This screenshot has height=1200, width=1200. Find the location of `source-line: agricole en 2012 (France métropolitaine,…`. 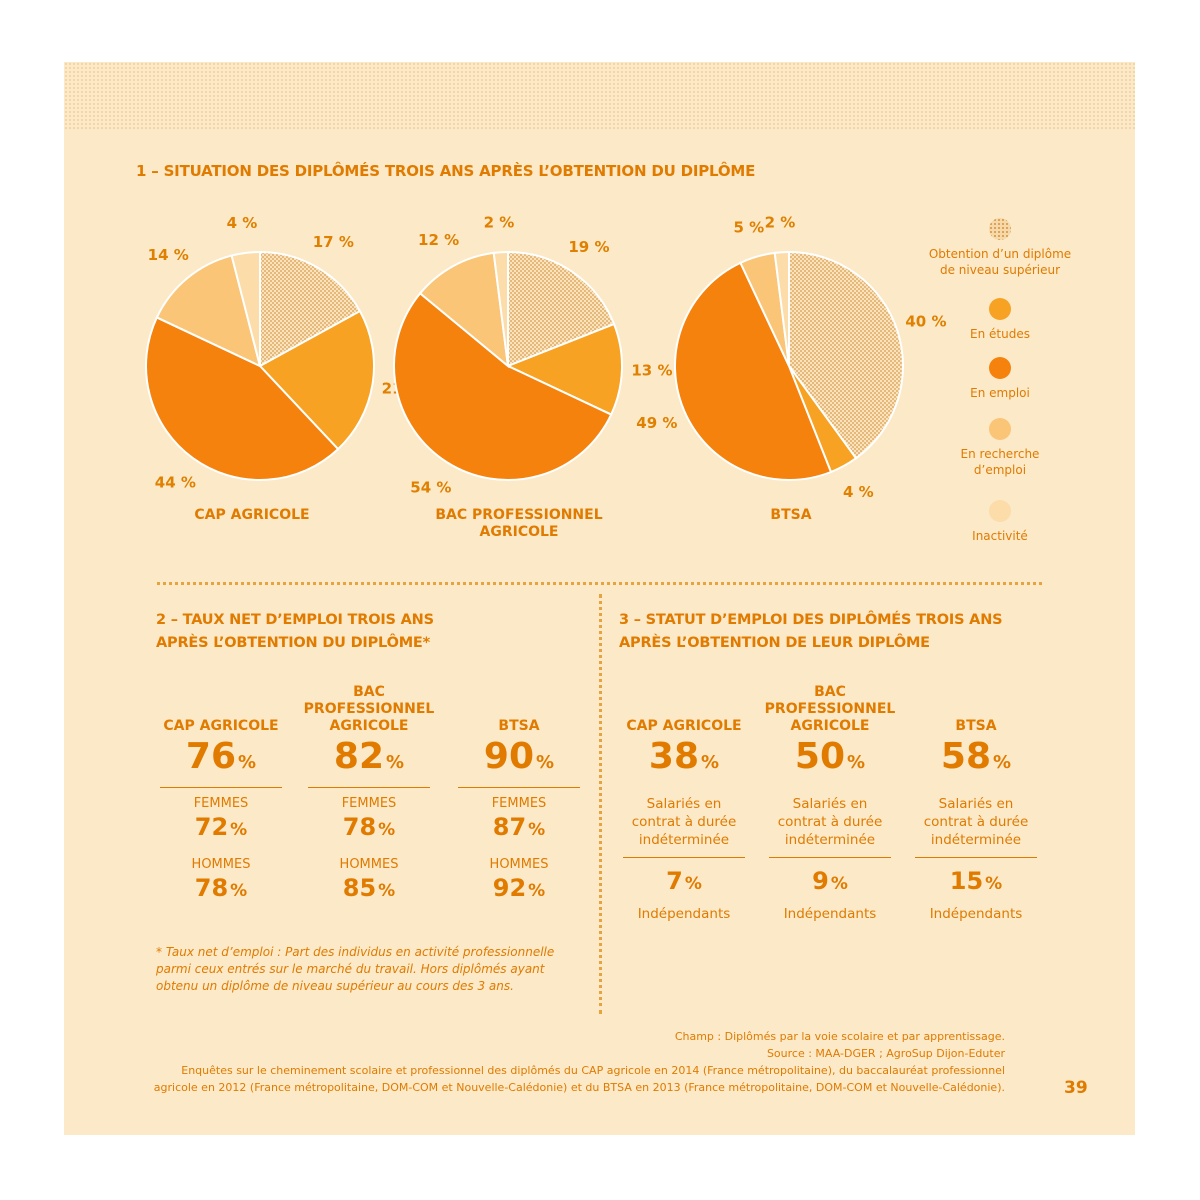

source-line: agricole en 2012 (France métropolitaine,… is located at coordinates (579, 1087).